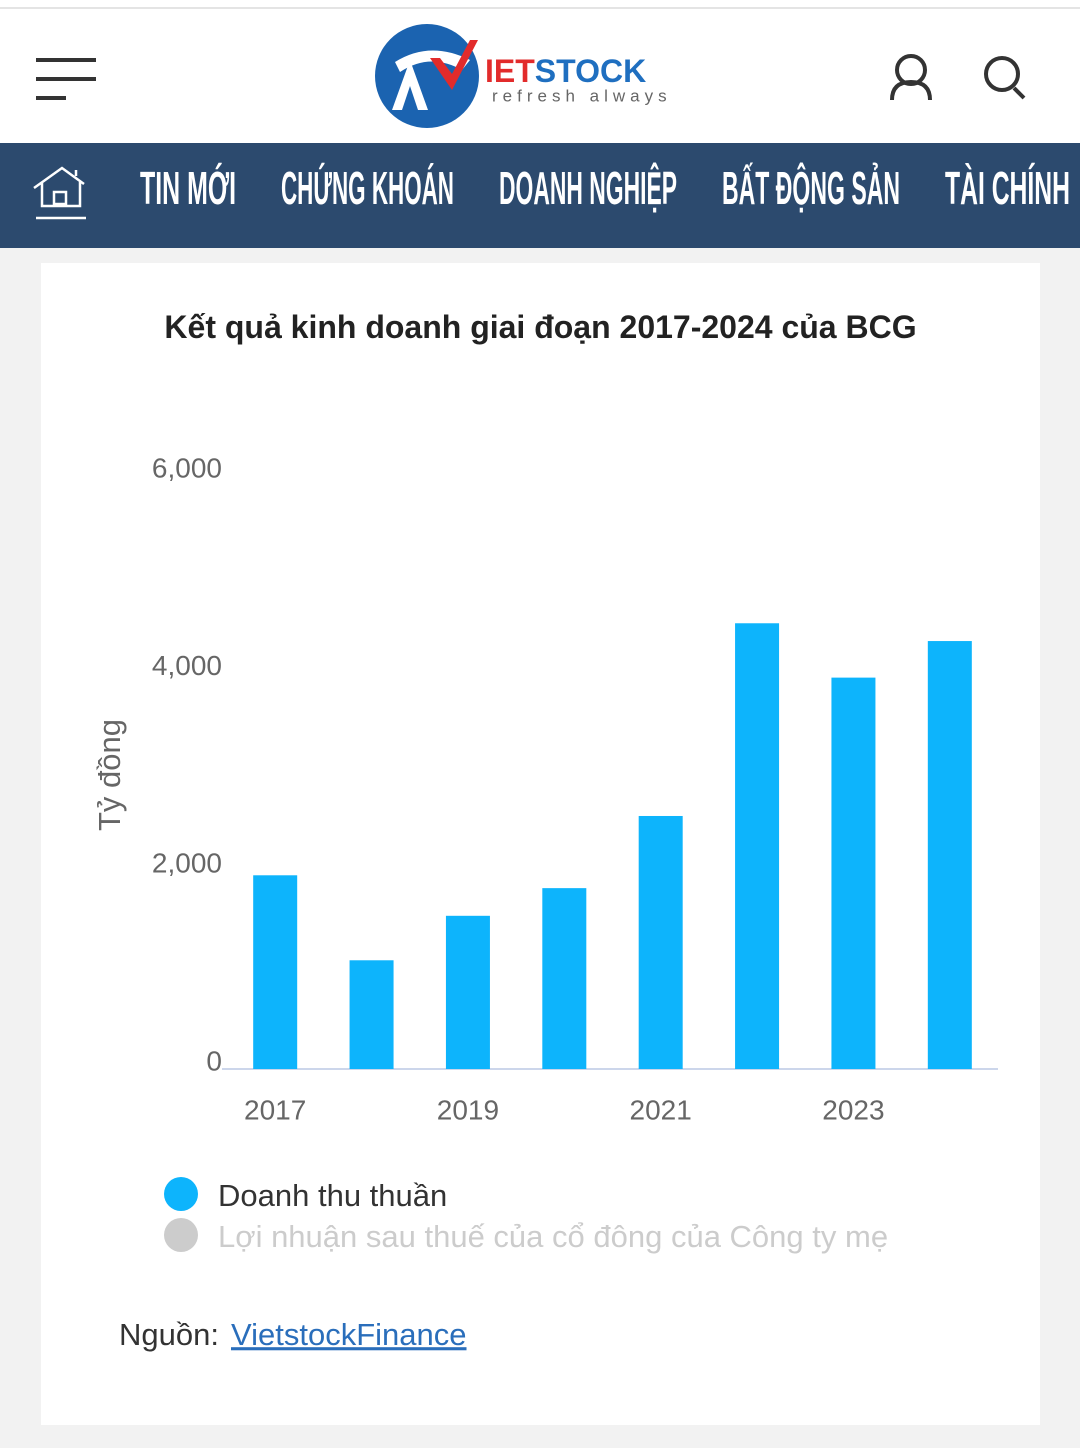 The height and width of the screenshot is (1448, 1080). Describe the element at coordinates (588, 188) in the screenshot. I see `nav-item: DOANH NGHIỆP` at that location.